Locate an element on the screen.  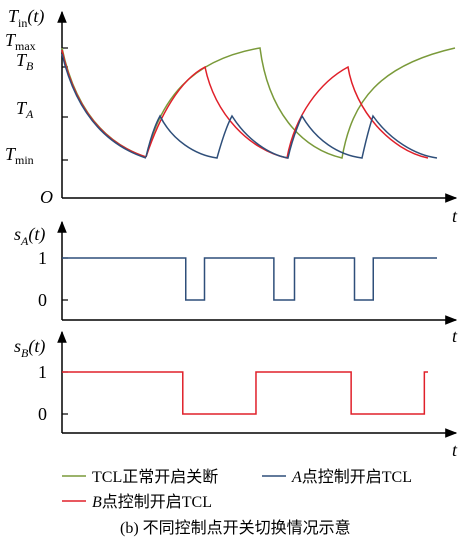
mid-y-label: sA(t) is located at coordinates (29, 236).